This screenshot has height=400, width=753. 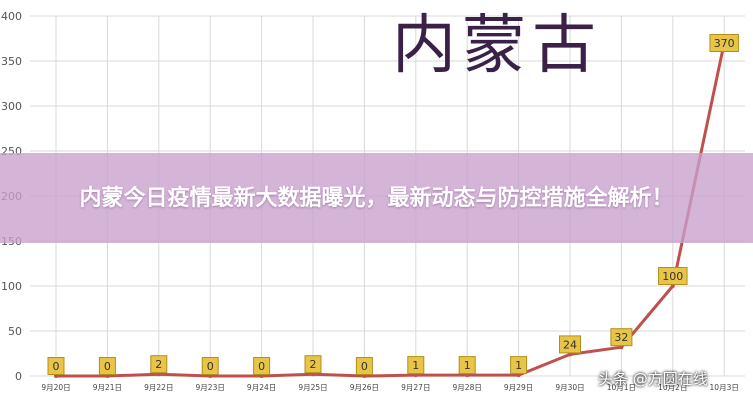 I want to click on y-tick-label: 0, so click(x=18, y=376).